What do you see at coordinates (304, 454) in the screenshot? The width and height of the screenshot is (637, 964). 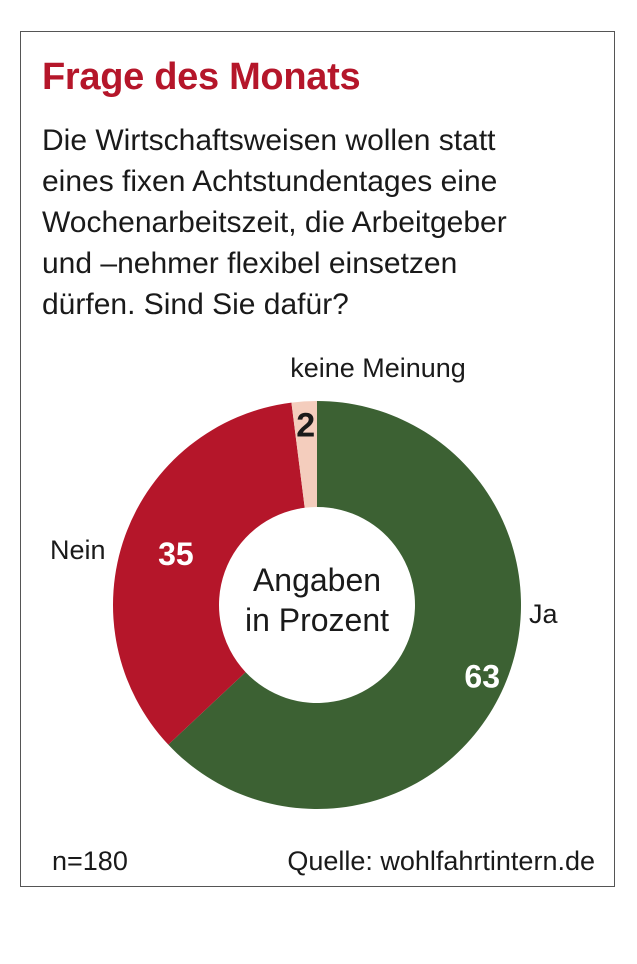 I see `keine-slice` at bounding box center [304, 454].